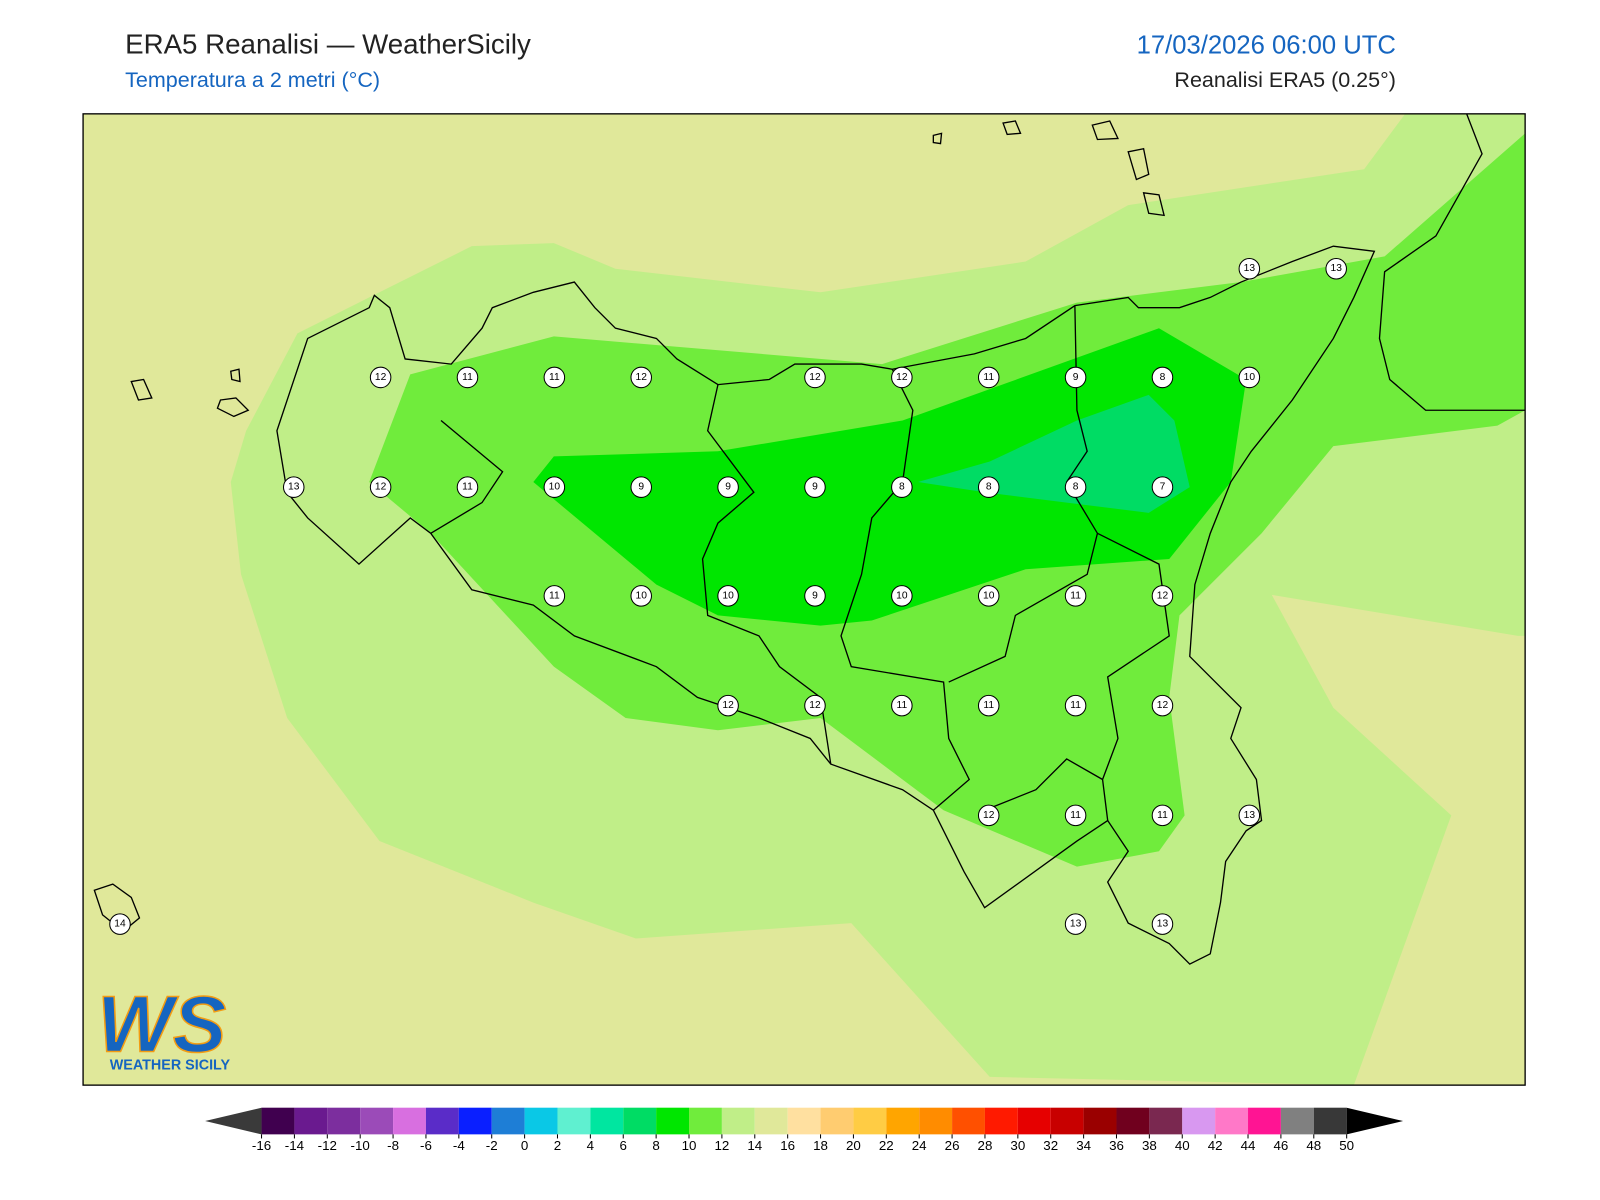 Image resolution: width=1600 pixels, height=1200 pixels. I want to click on colorbar-tick-label: 30, so click(1017, 1145).